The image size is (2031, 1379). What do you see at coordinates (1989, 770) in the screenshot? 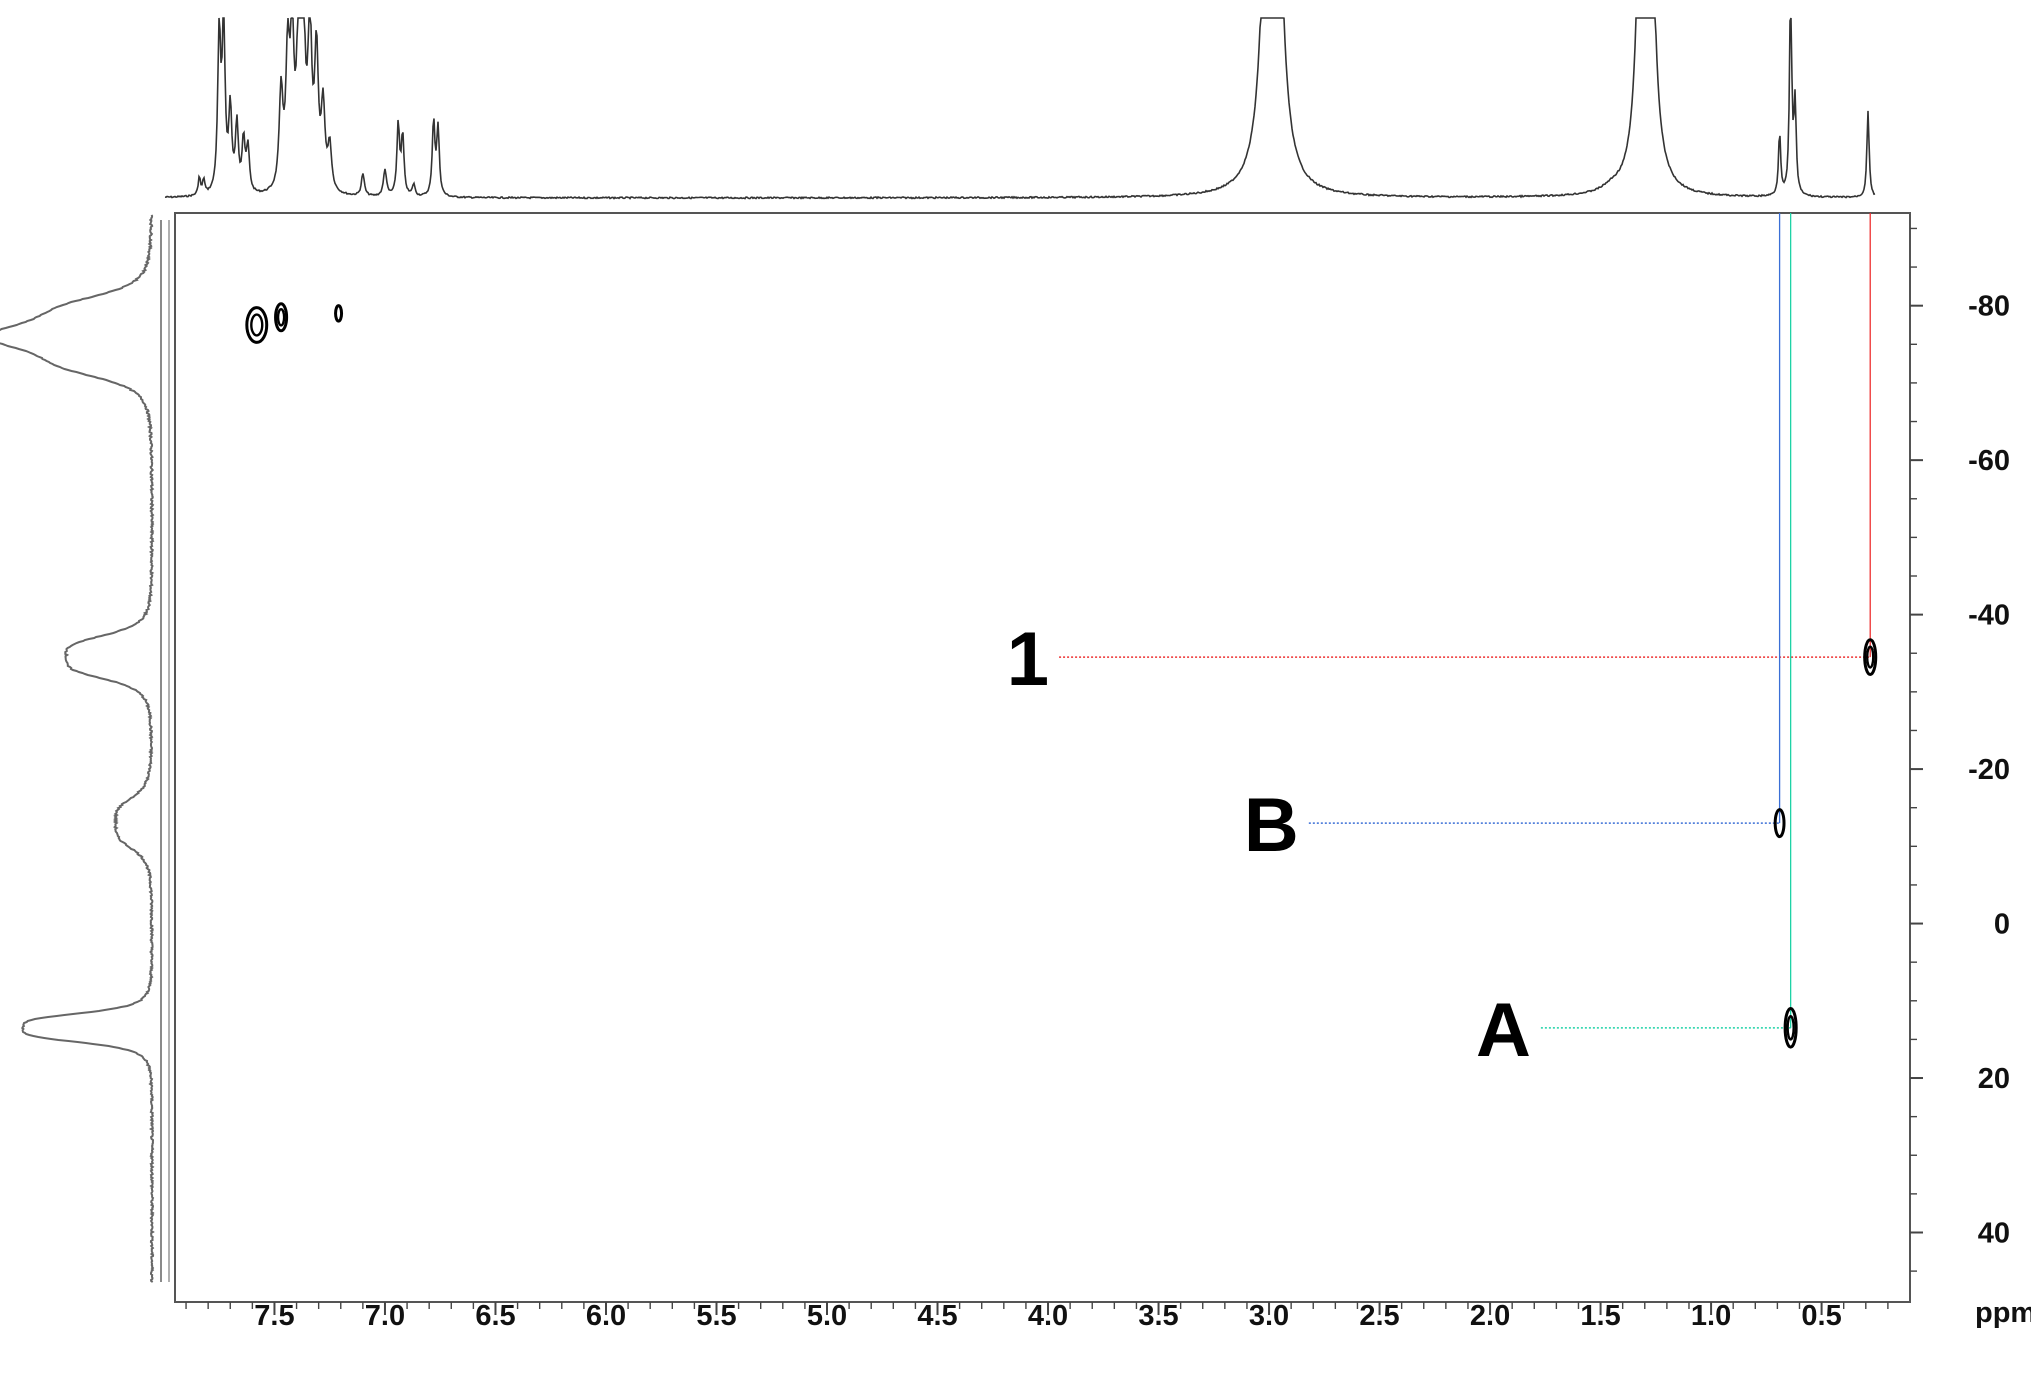
I see `y-tick-label: -20` at bounding box center [1989, 770].